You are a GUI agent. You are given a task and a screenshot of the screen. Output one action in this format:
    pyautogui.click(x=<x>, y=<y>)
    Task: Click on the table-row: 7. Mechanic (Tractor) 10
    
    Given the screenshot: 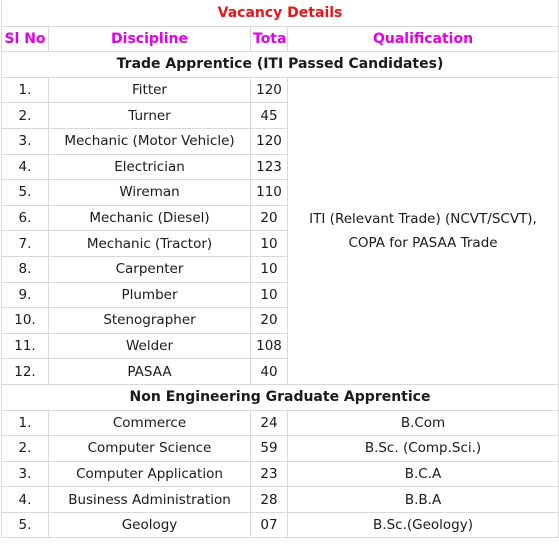 What is the action you would take?
    pyautogui.click(x=280, y=243)
    